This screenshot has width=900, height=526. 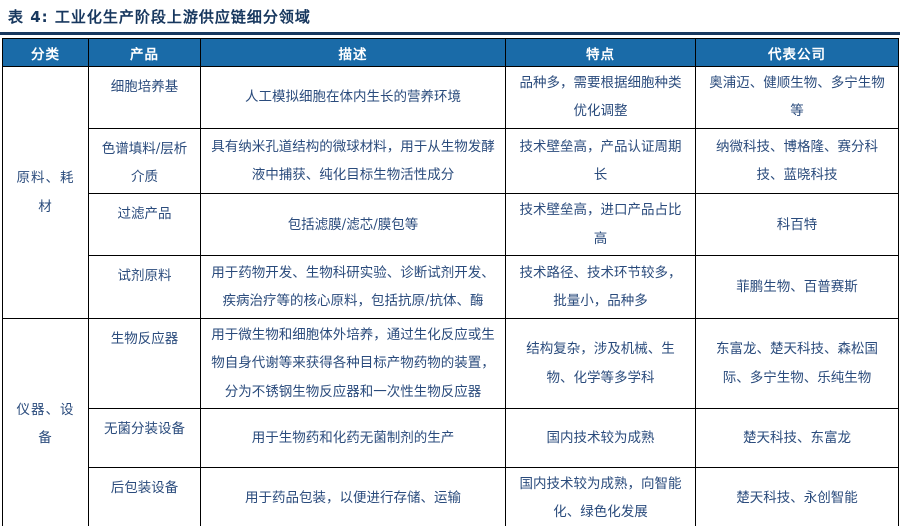 I want to click on category-cell-equipment: 仪器、设备, so click(x=45, y=422).